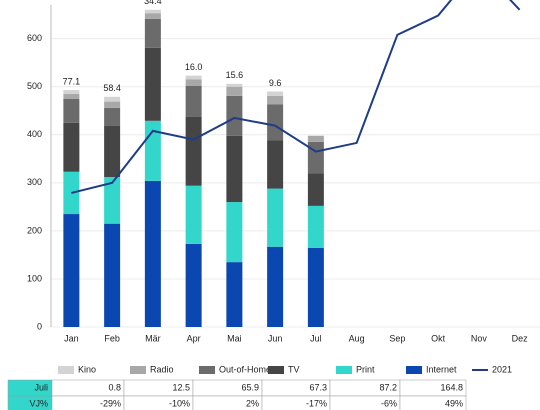 This screenshot has height=410, width=540. I want to click on bar-top-label: 9.6, so click(275, 83).